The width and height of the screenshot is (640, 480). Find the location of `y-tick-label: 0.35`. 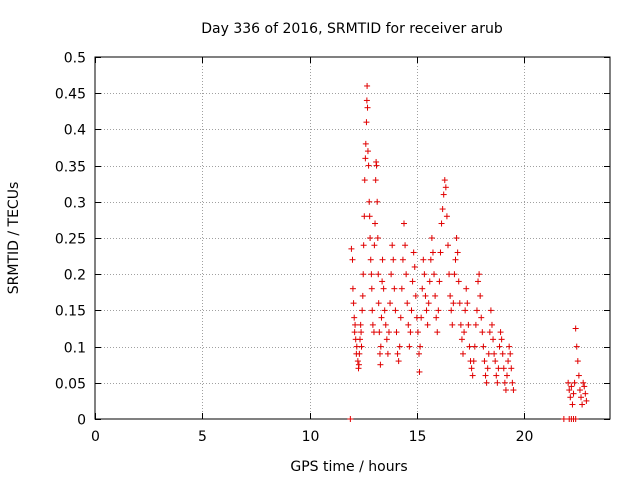

y-tick-label: 0.35 is located at coordinates (70, 168).